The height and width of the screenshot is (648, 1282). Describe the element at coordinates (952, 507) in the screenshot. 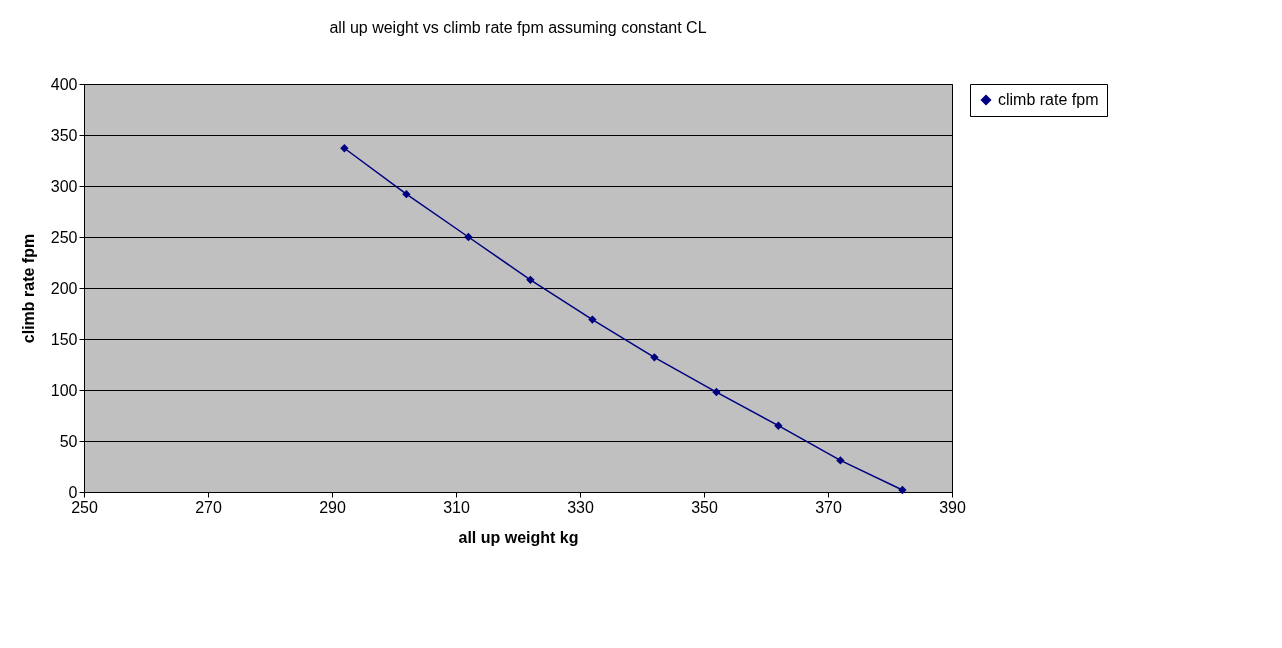

I see `x-tick-label: 390` at that location.